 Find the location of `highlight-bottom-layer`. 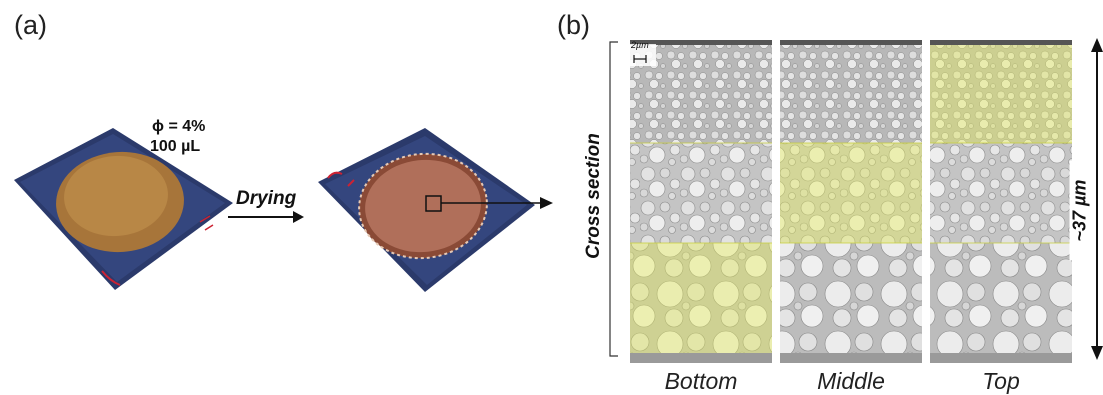

highlight-bottom-layer is located at coordinates (701, 298).